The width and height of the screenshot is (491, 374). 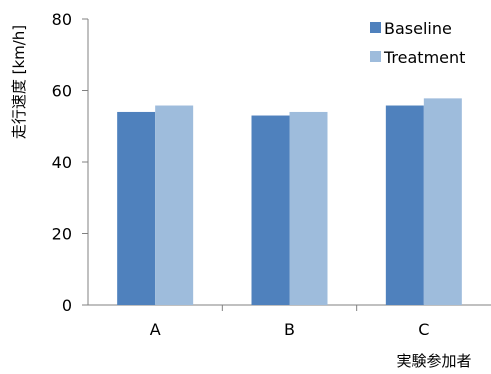 What do you see at coordinates (270, 210) in the screenshot?
I see `bar-baseline-b` at bounding box center [270, 210].